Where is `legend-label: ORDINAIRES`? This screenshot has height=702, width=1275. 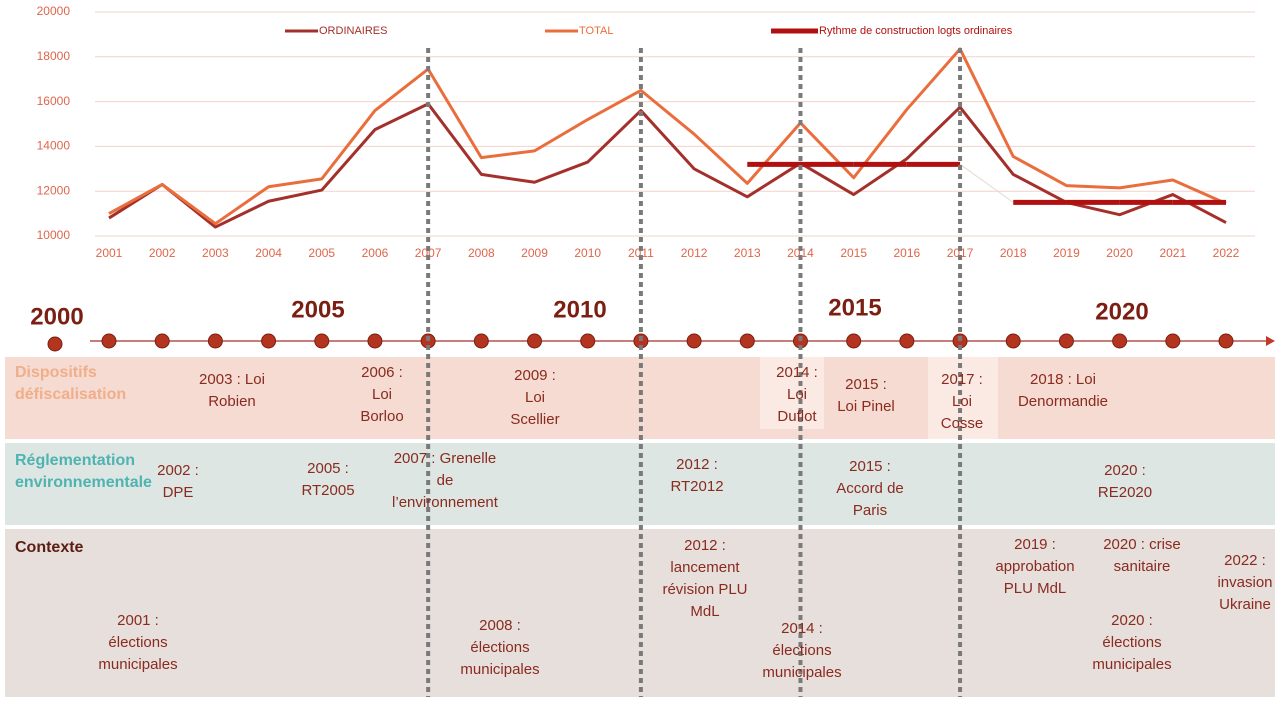 legend-label: ORDINAIRES is located at coordinates (353, 31).